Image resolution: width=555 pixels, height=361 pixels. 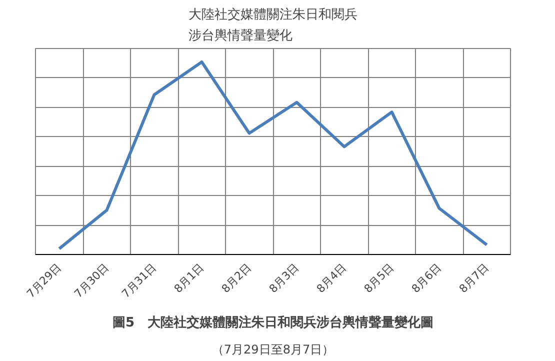 I want to click on x-tick-label: 8月7日, so click(x=474, y=278).